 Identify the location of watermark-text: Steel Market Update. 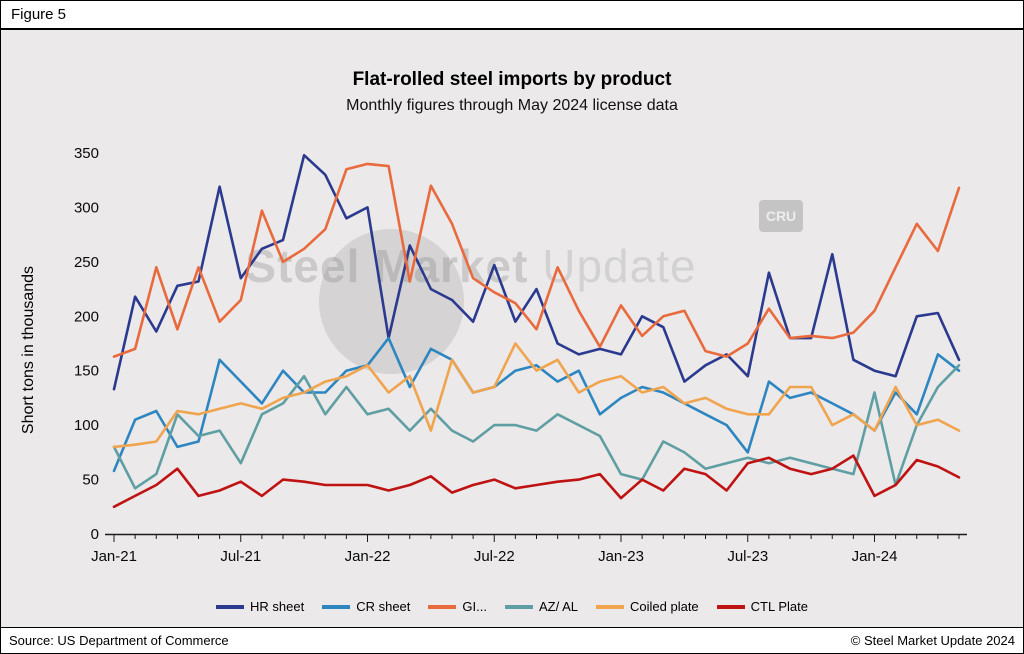
(471, 266).